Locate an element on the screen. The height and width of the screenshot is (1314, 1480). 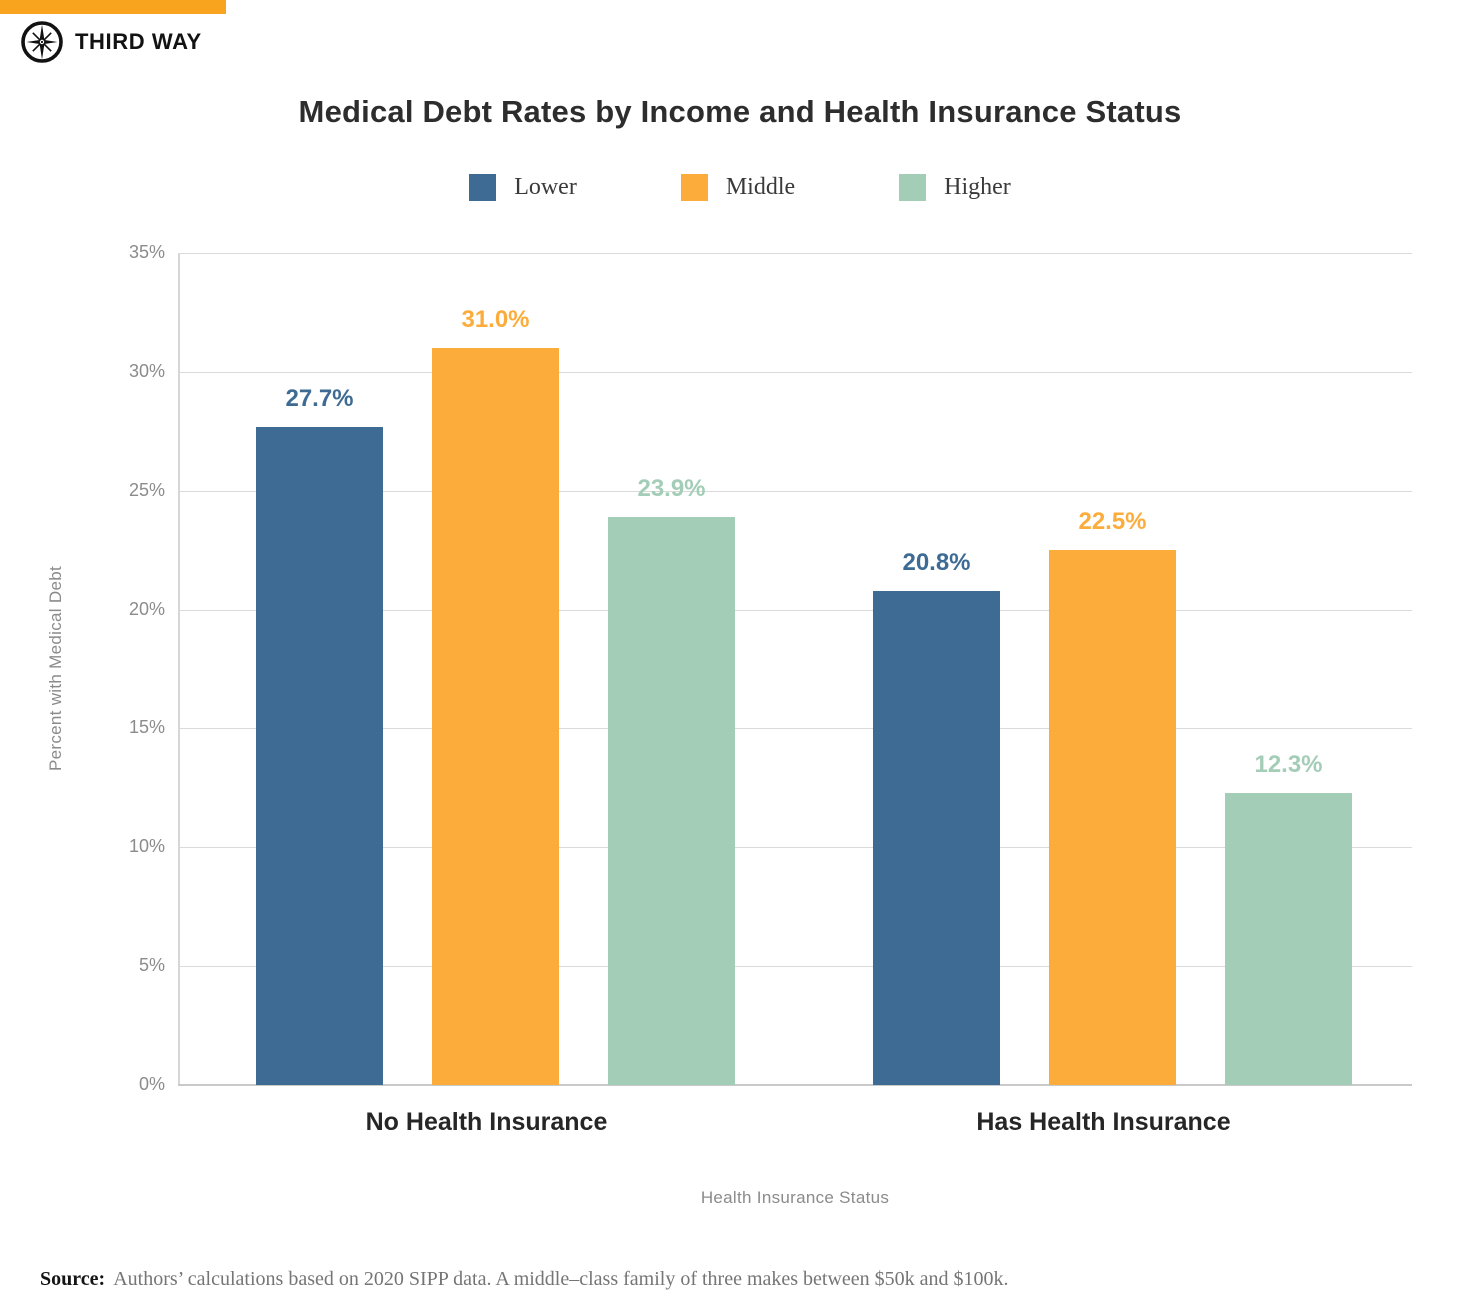
third-way-compass-logo-icon is located at coordinates (42, 42).